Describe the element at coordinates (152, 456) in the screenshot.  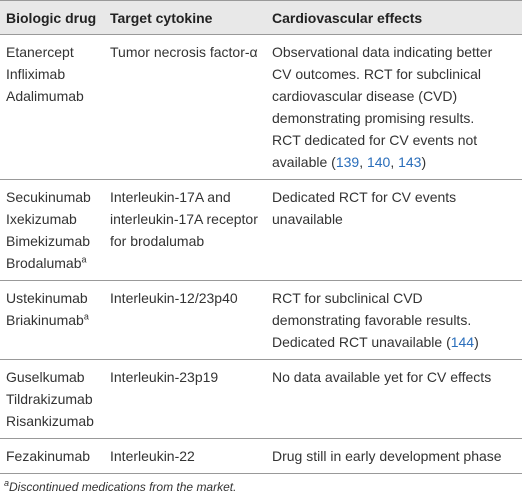
I see `cytokine-text: Interleukin-22` at that location.